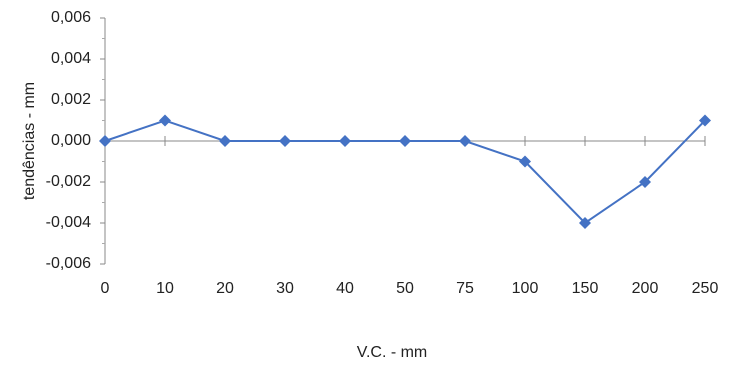  What do you see at coordinates (71, 58) in the screenshot?
I see `y-tick-label: 0,004` at bounding box center [71, 58].